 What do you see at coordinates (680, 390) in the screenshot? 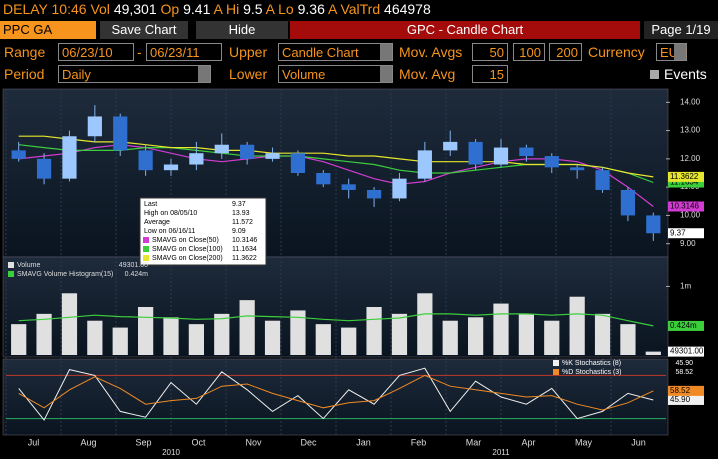
I see `axis-tag-label: 58.52` at bounding box center [680, 390].